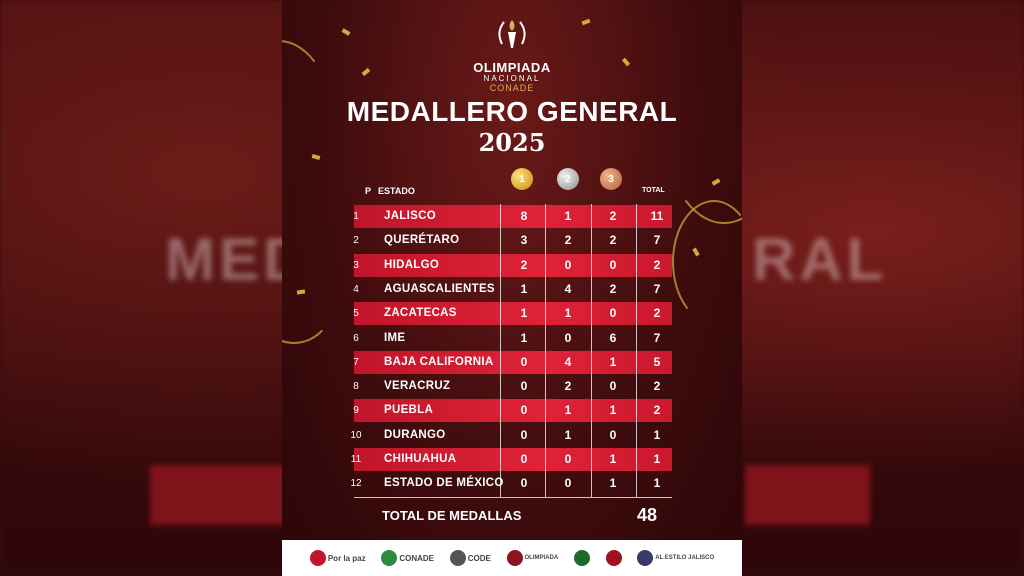 The width and height of the screenshot is (1024, 576). I want to click on table-bottom-line, so click(513, 497).